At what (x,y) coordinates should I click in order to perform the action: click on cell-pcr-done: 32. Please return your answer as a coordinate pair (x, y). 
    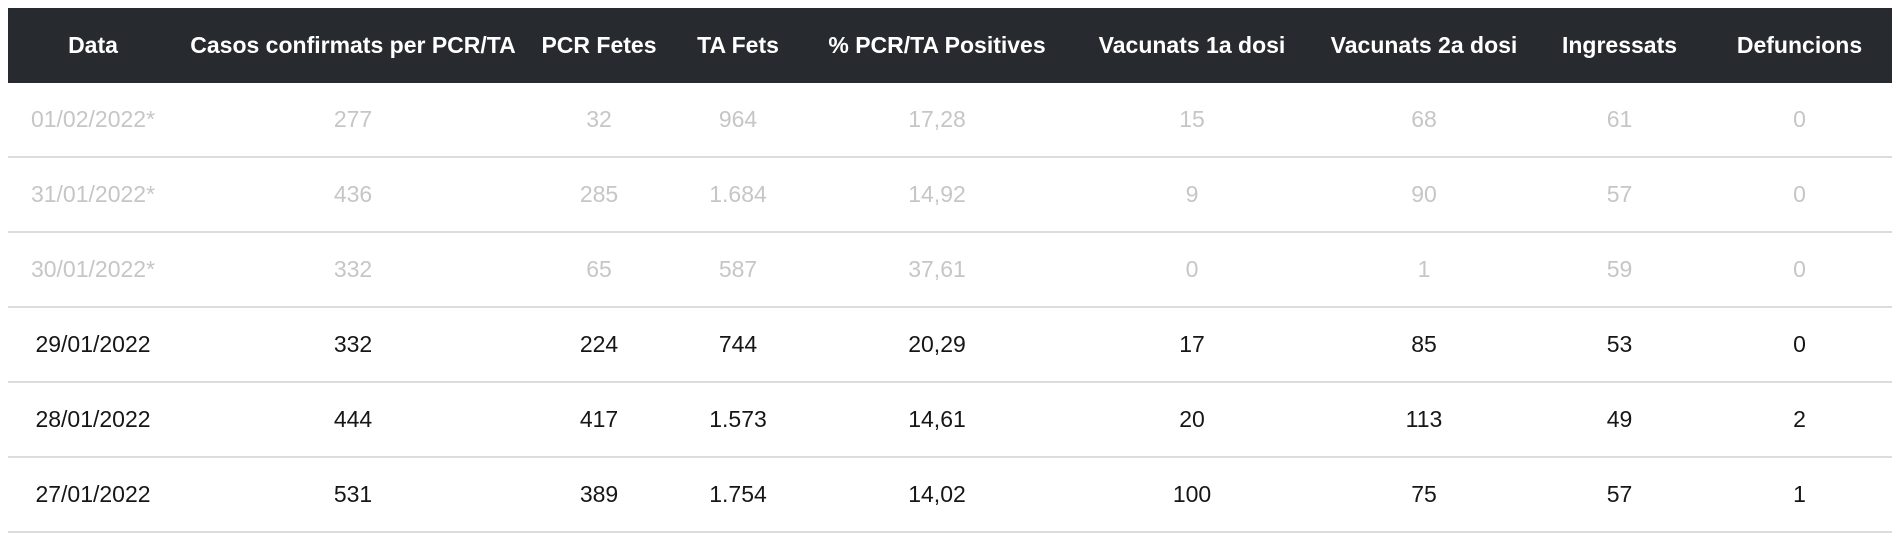
    Looking at the image, I should click on (599, 120).